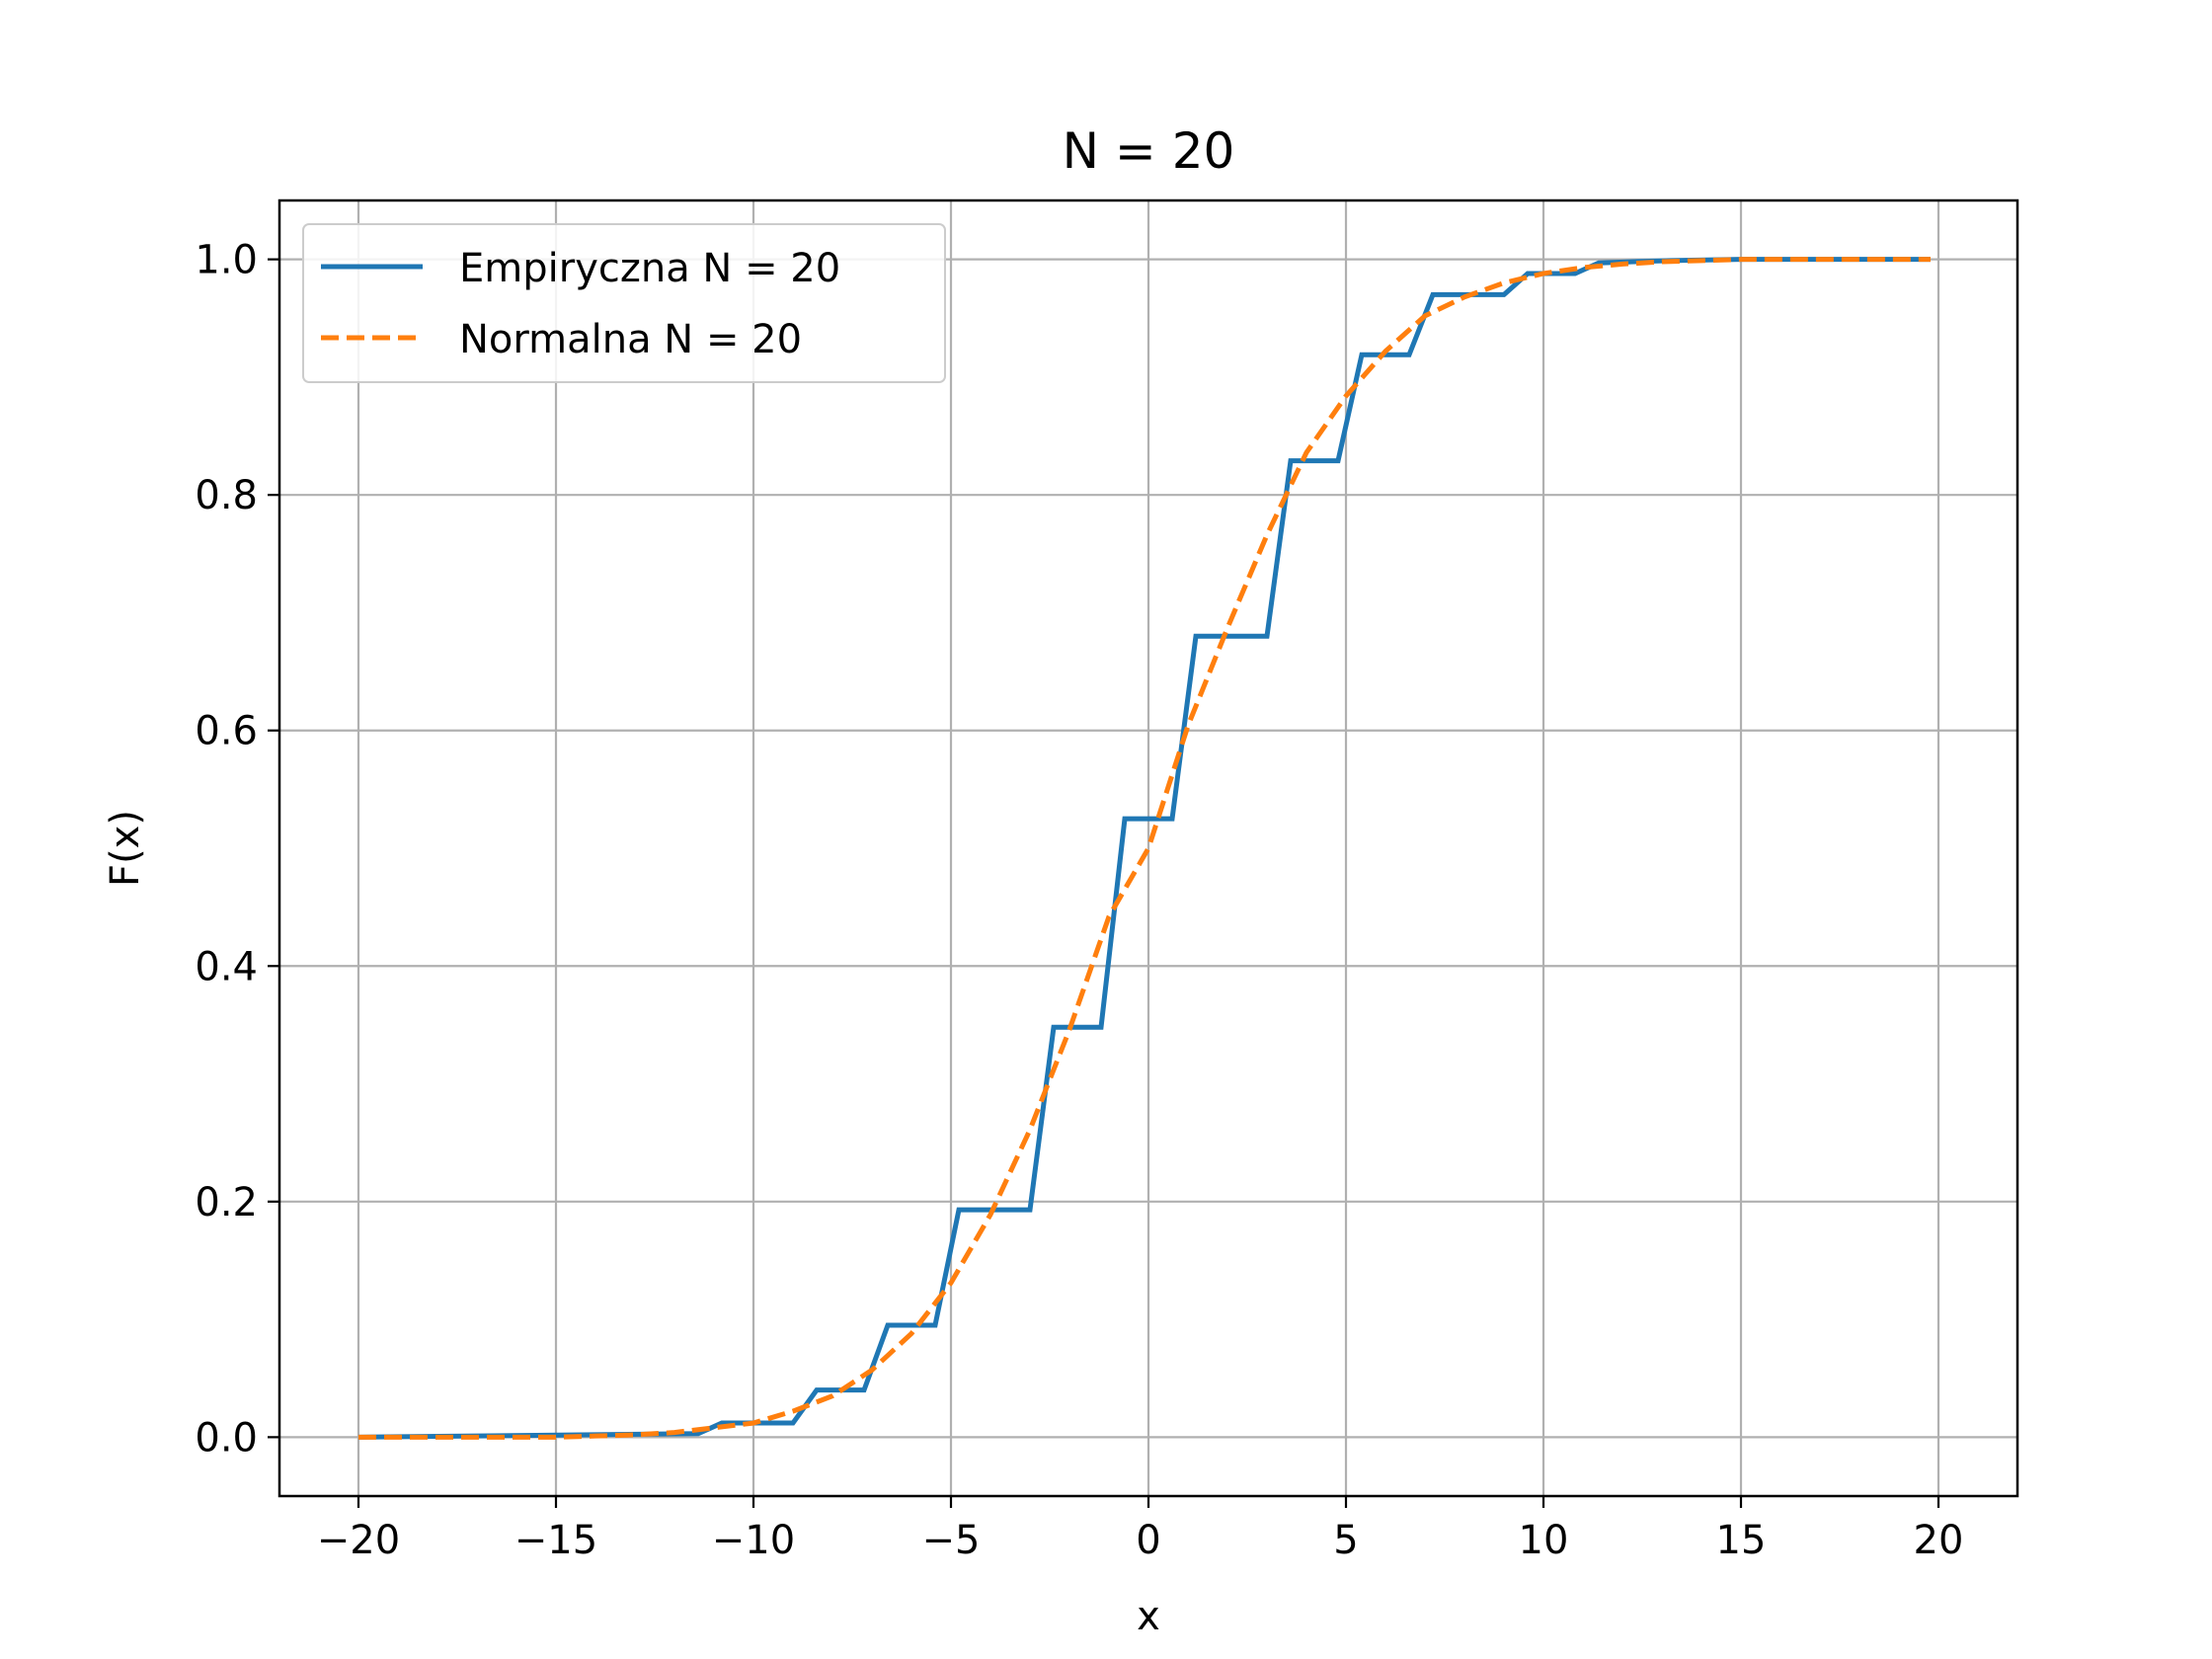 The image size is (2212, 1659). What do you see at coordinates (227, 261) in the screenshot?
I see `y-tick-label: 1.0` at bounding box center [227, 261].